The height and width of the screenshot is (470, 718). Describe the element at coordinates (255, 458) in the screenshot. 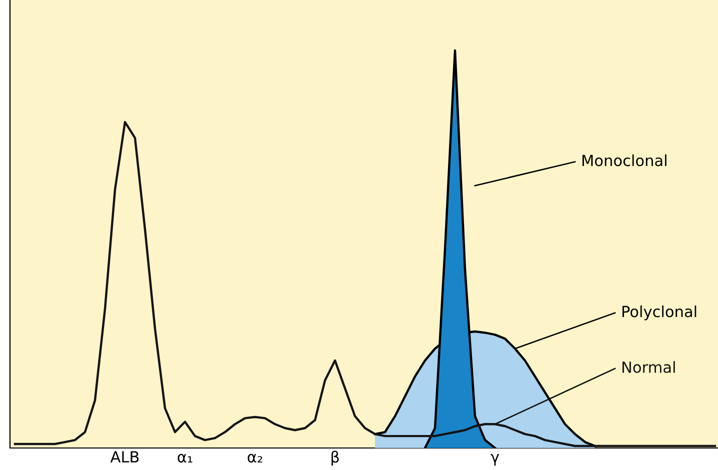

I see `x-tick-label: α₂` at that location.